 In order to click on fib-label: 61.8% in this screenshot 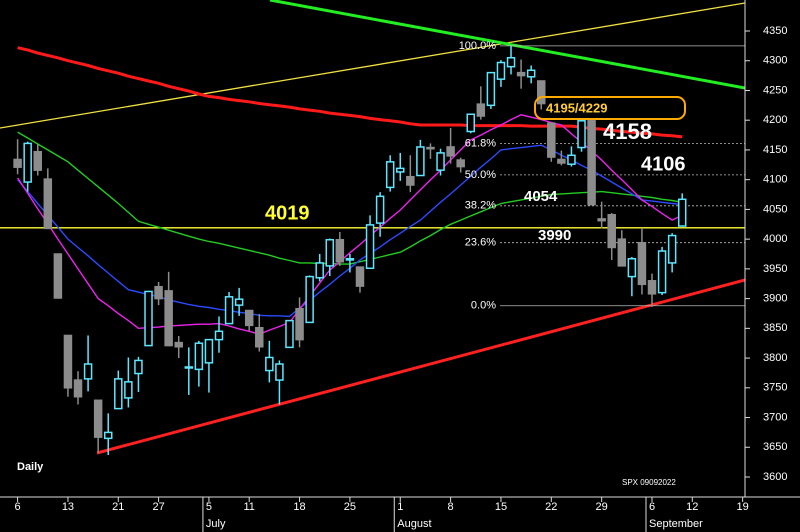, I will do `click(480, 143)`.